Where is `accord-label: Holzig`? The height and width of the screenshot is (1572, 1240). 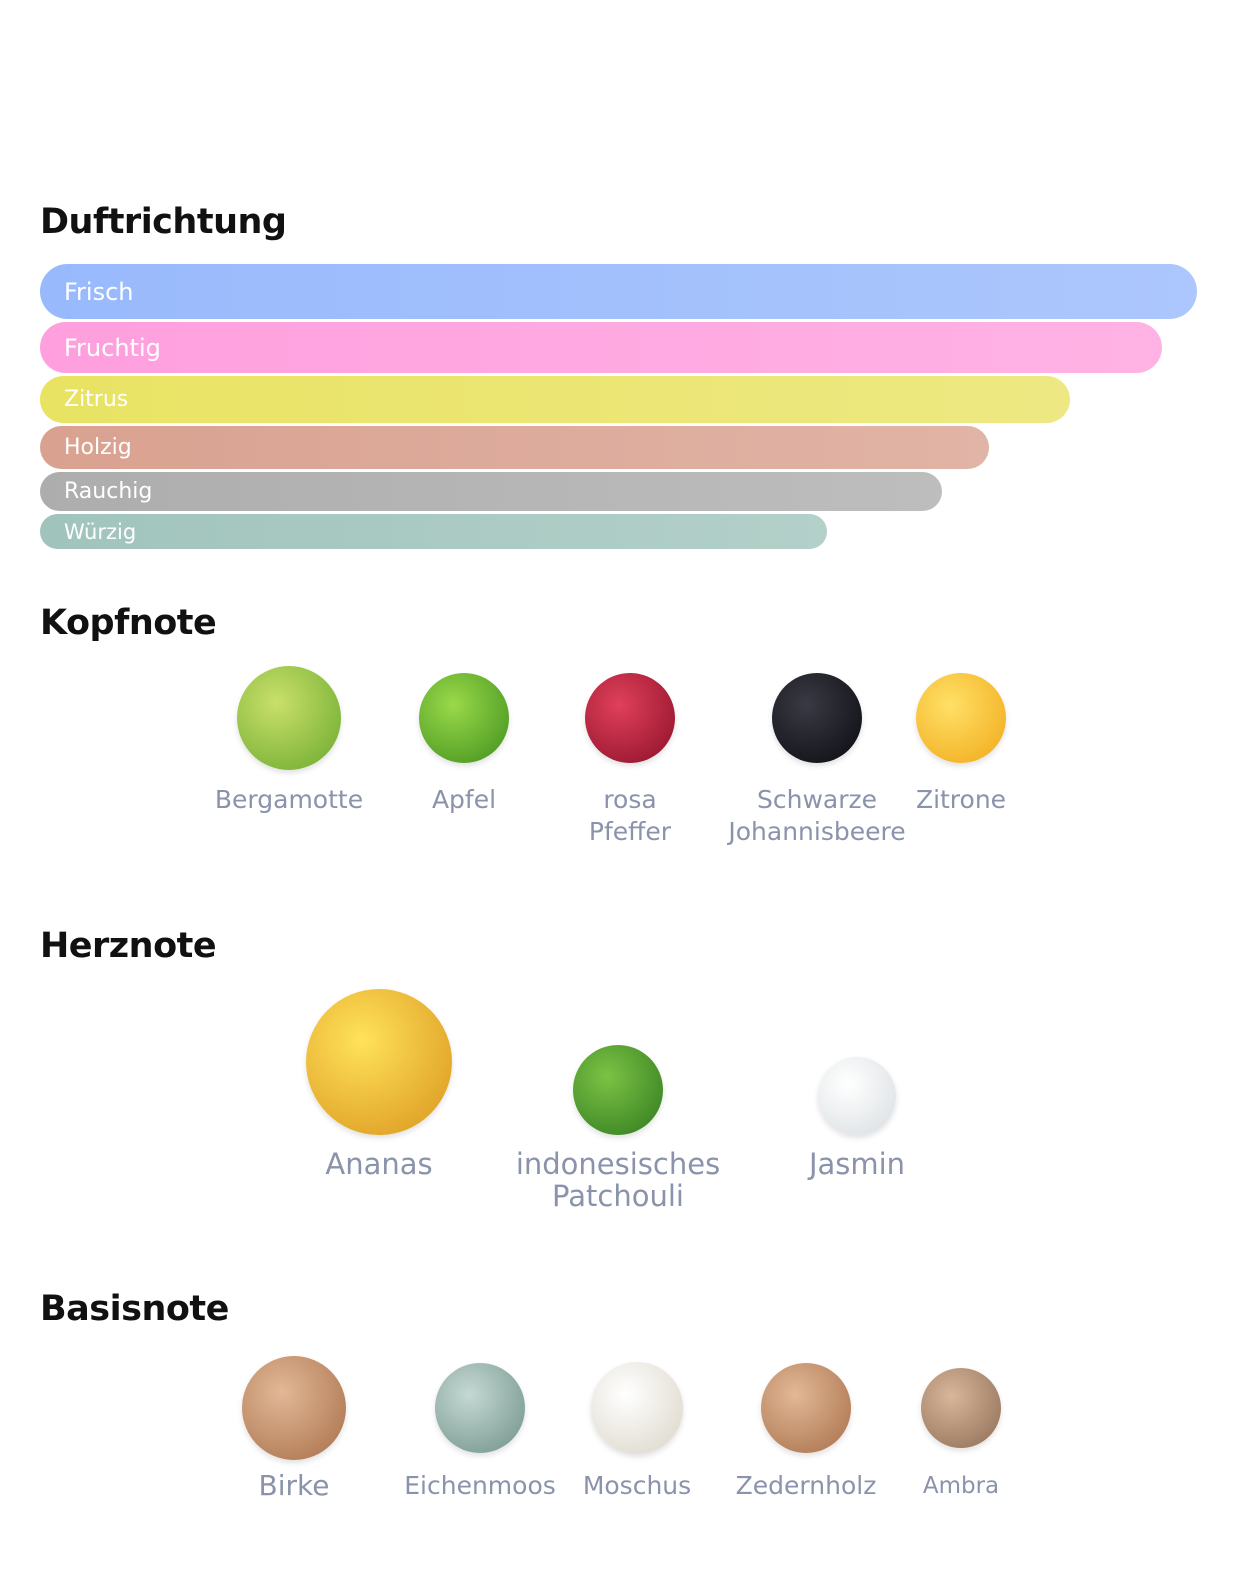
accord-label: Holzig is located at coordinates (98, 447).